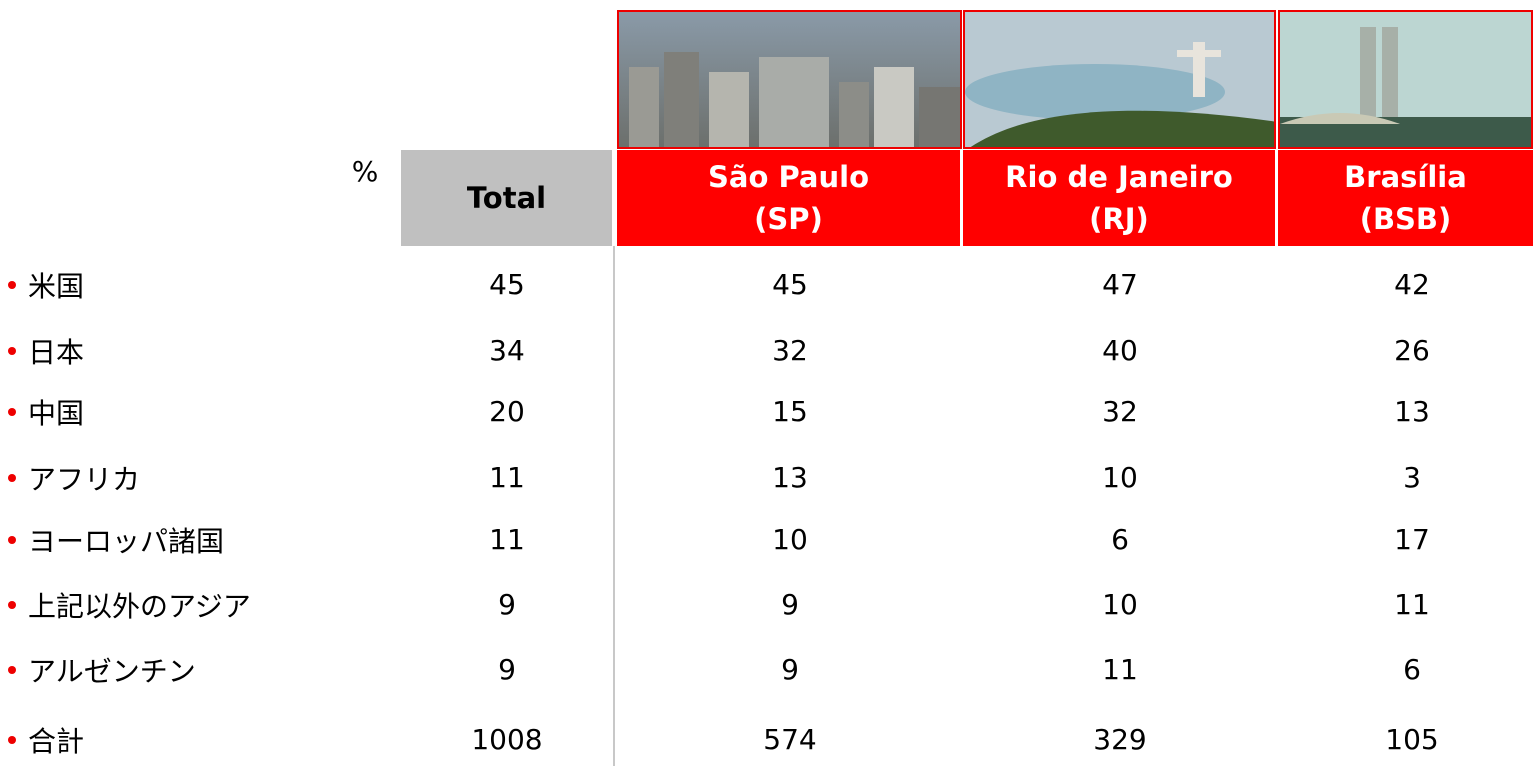 The height and width of the screenshot is (766, 1533). What do you see at coordinates (56, 741) in the screenshot?
I see `row-label-text: 合計` at bounding box center [56, 741].